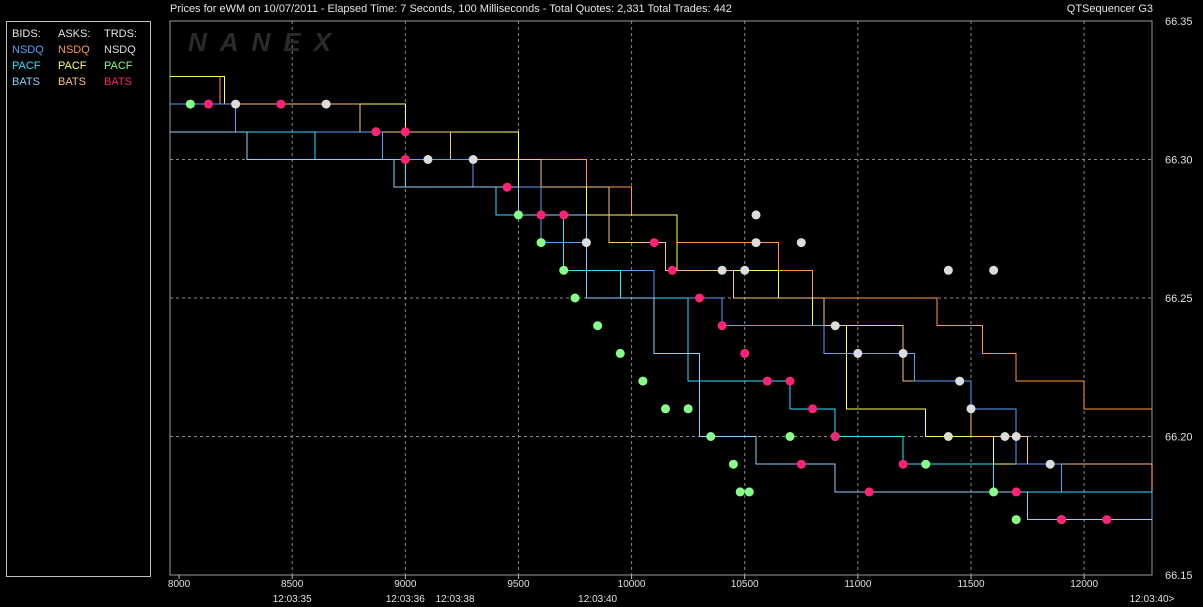 This screenshot has height=607, width=1203. What do you see at coordinates (858, 584) in the screenshot?
I see `x-tick-label: 11000` at bounding box center [858, 584].